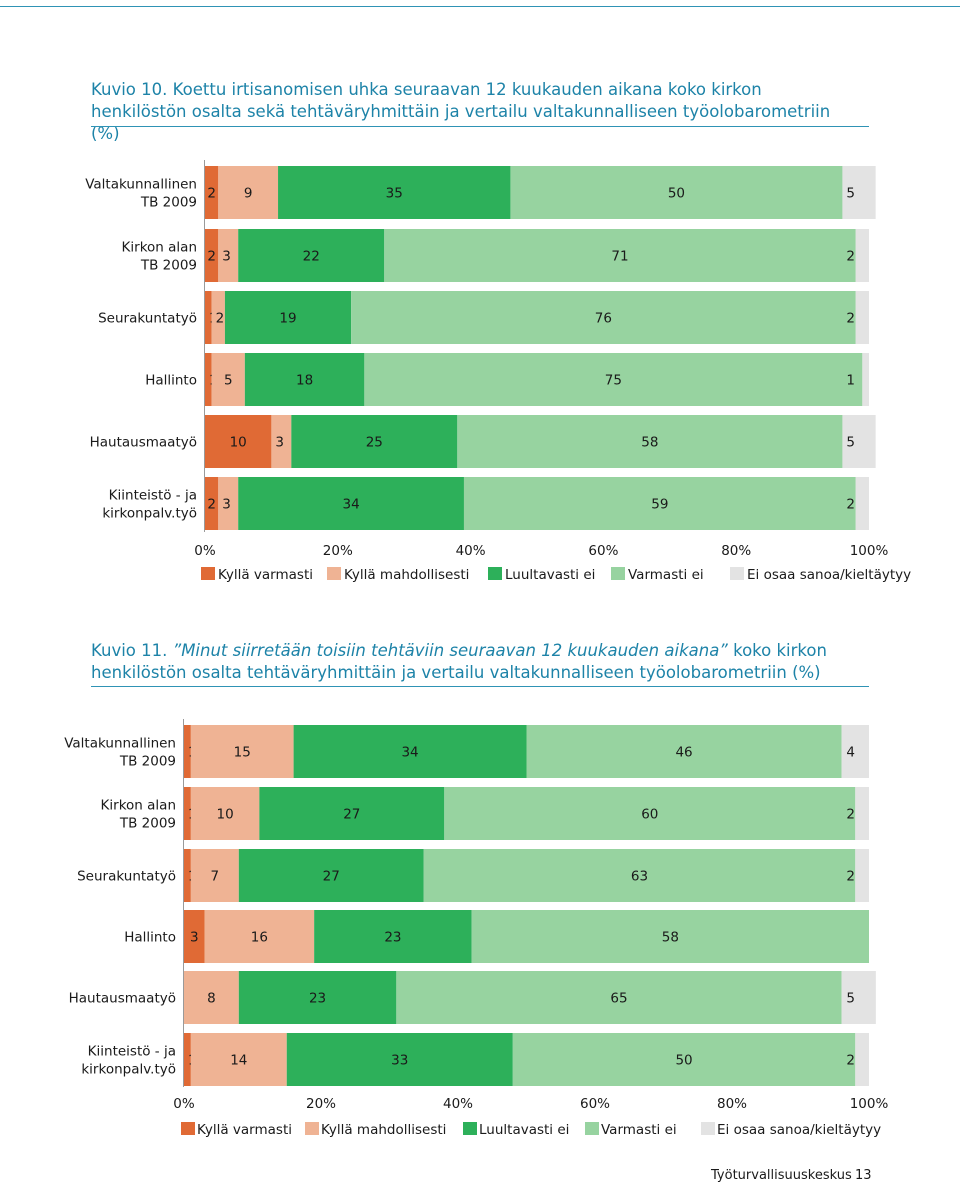 The height and width of the screenshot is (1186, 960). Describe the element at coordinates (863, 1175) in the screenshot. I see `footer-page-number: 13` at that location.